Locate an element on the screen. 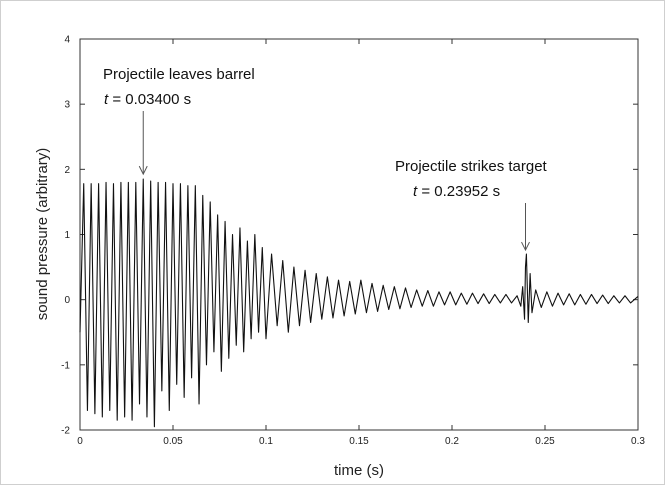  y-tick-label: -2 is located at coordinates (65, 431).